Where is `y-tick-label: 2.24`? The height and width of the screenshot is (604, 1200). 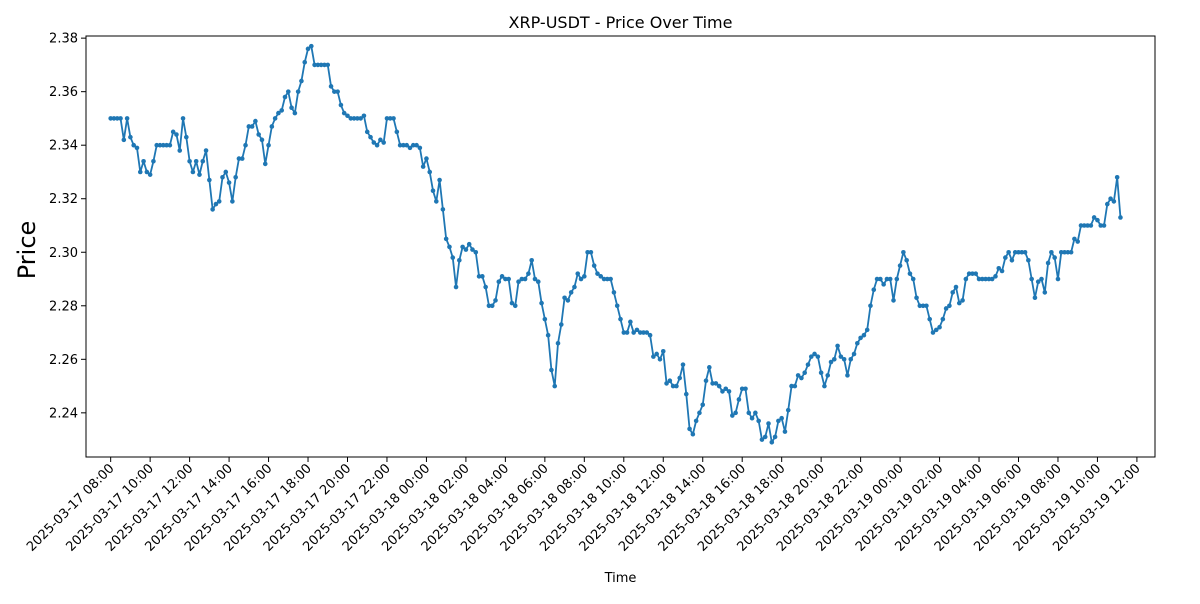 y-tick-label: 2.24 is located at coordinates (63, 413).